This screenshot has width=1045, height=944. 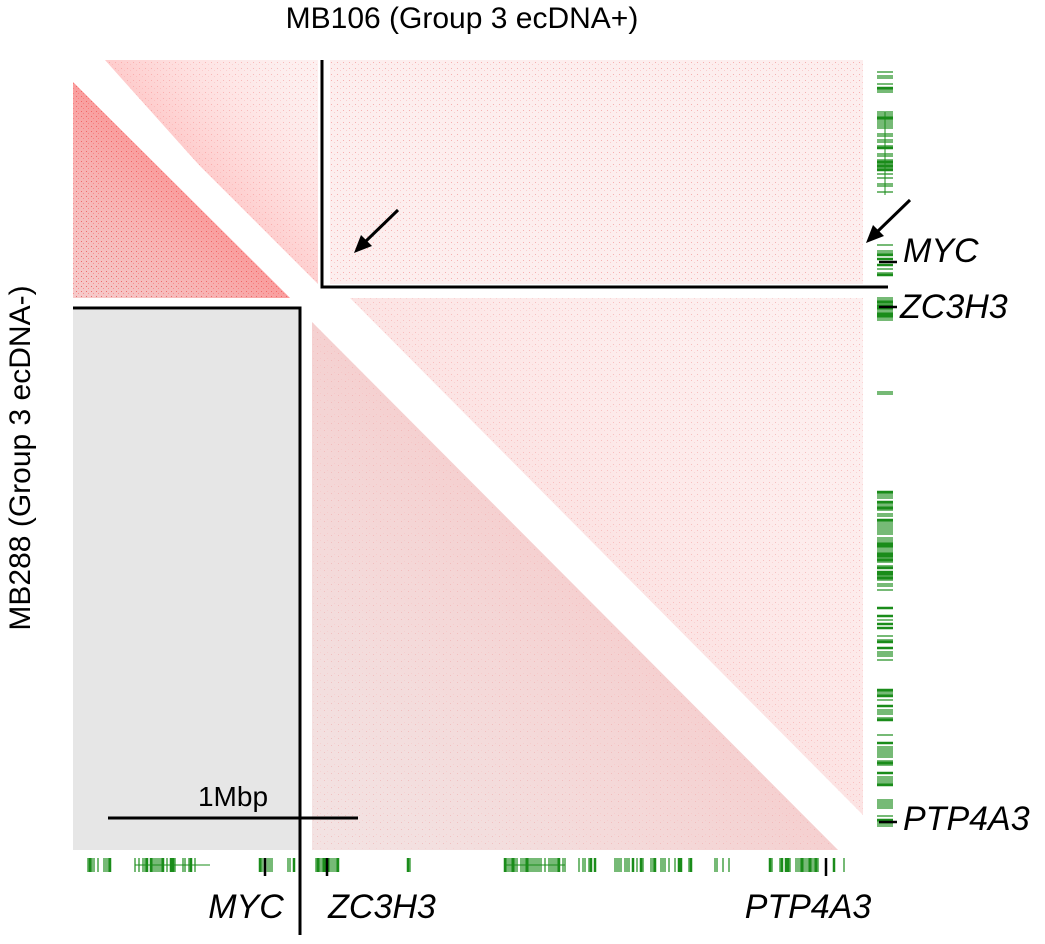 I want to click on label-myc-bottom: MYC, so click(x=246, y=907).